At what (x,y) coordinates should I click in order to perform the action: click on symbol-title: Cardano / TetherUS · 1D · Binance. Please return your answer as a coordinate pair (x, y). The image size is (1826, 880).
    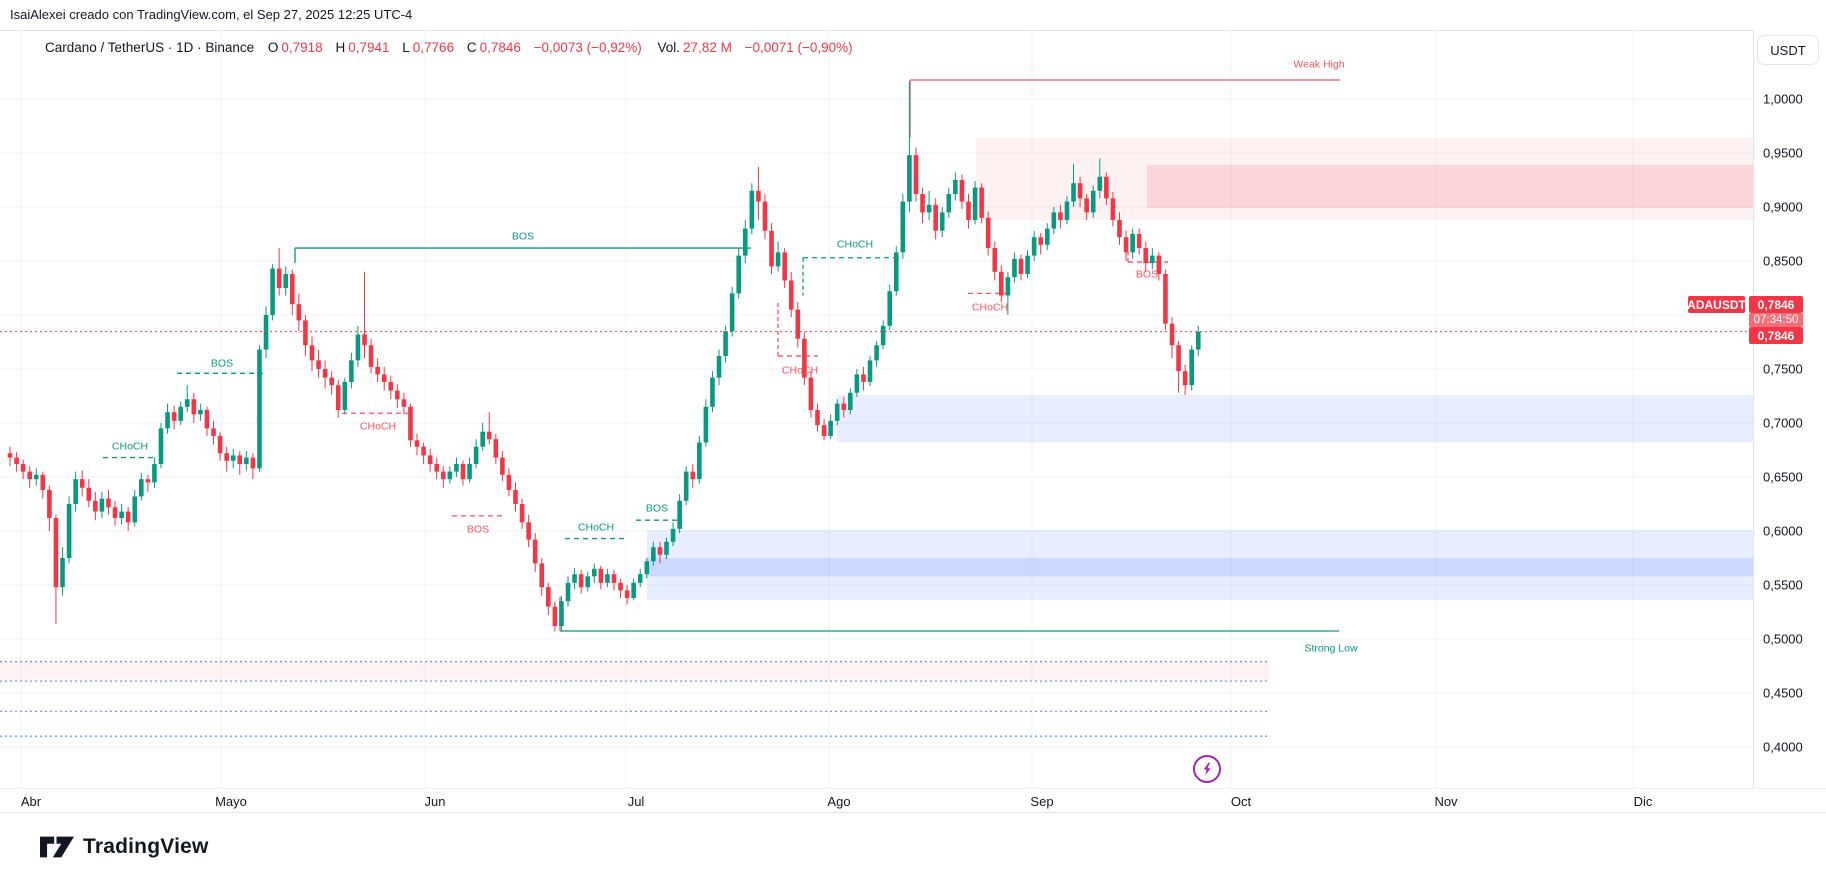
    Looking at the image, I should click on (150, 47).